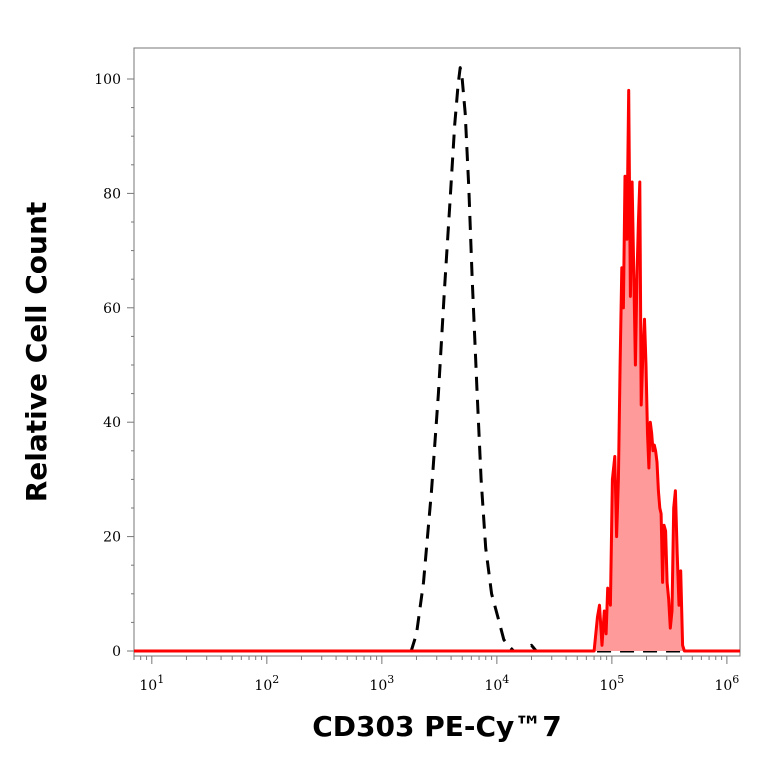 The height and width of the screenshot is (764, 764). What do you see at coordinates (381, 683) in the screenshot?
I see `x-tick-label: 10³` at bounding box center [381, 683].